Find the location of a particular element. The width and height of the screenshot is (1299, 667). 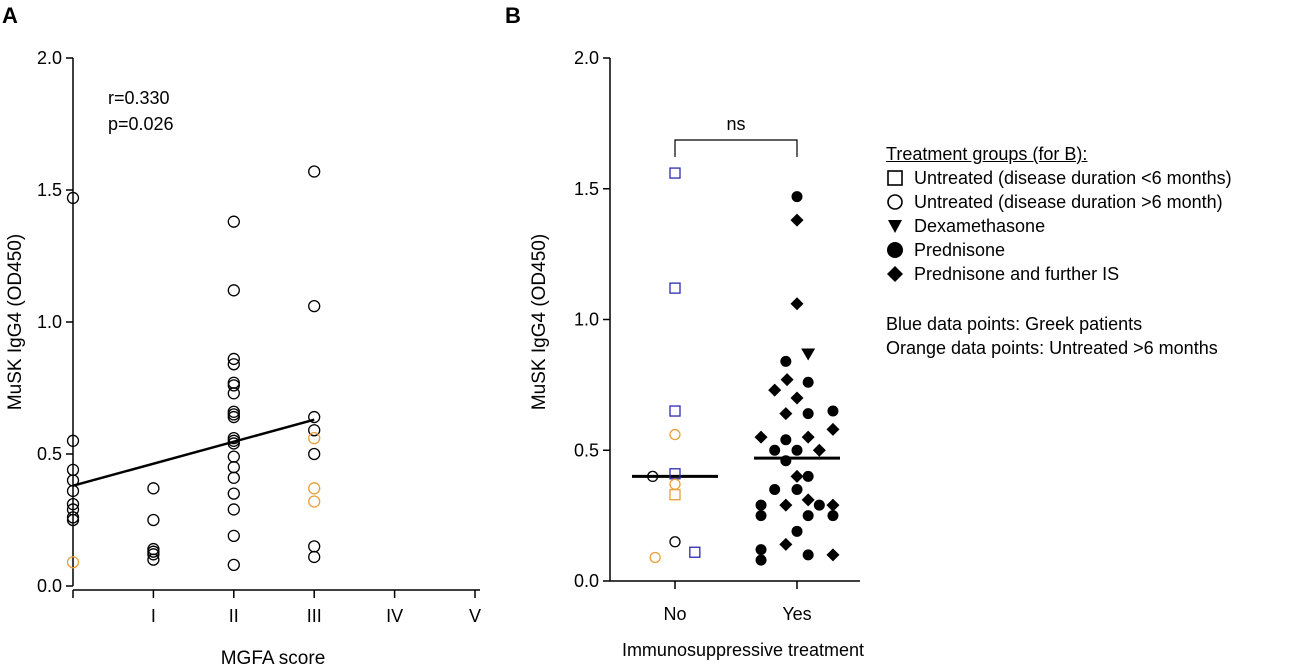

legend-item-label: Dexamethasone is located at coordinates (980, 226).